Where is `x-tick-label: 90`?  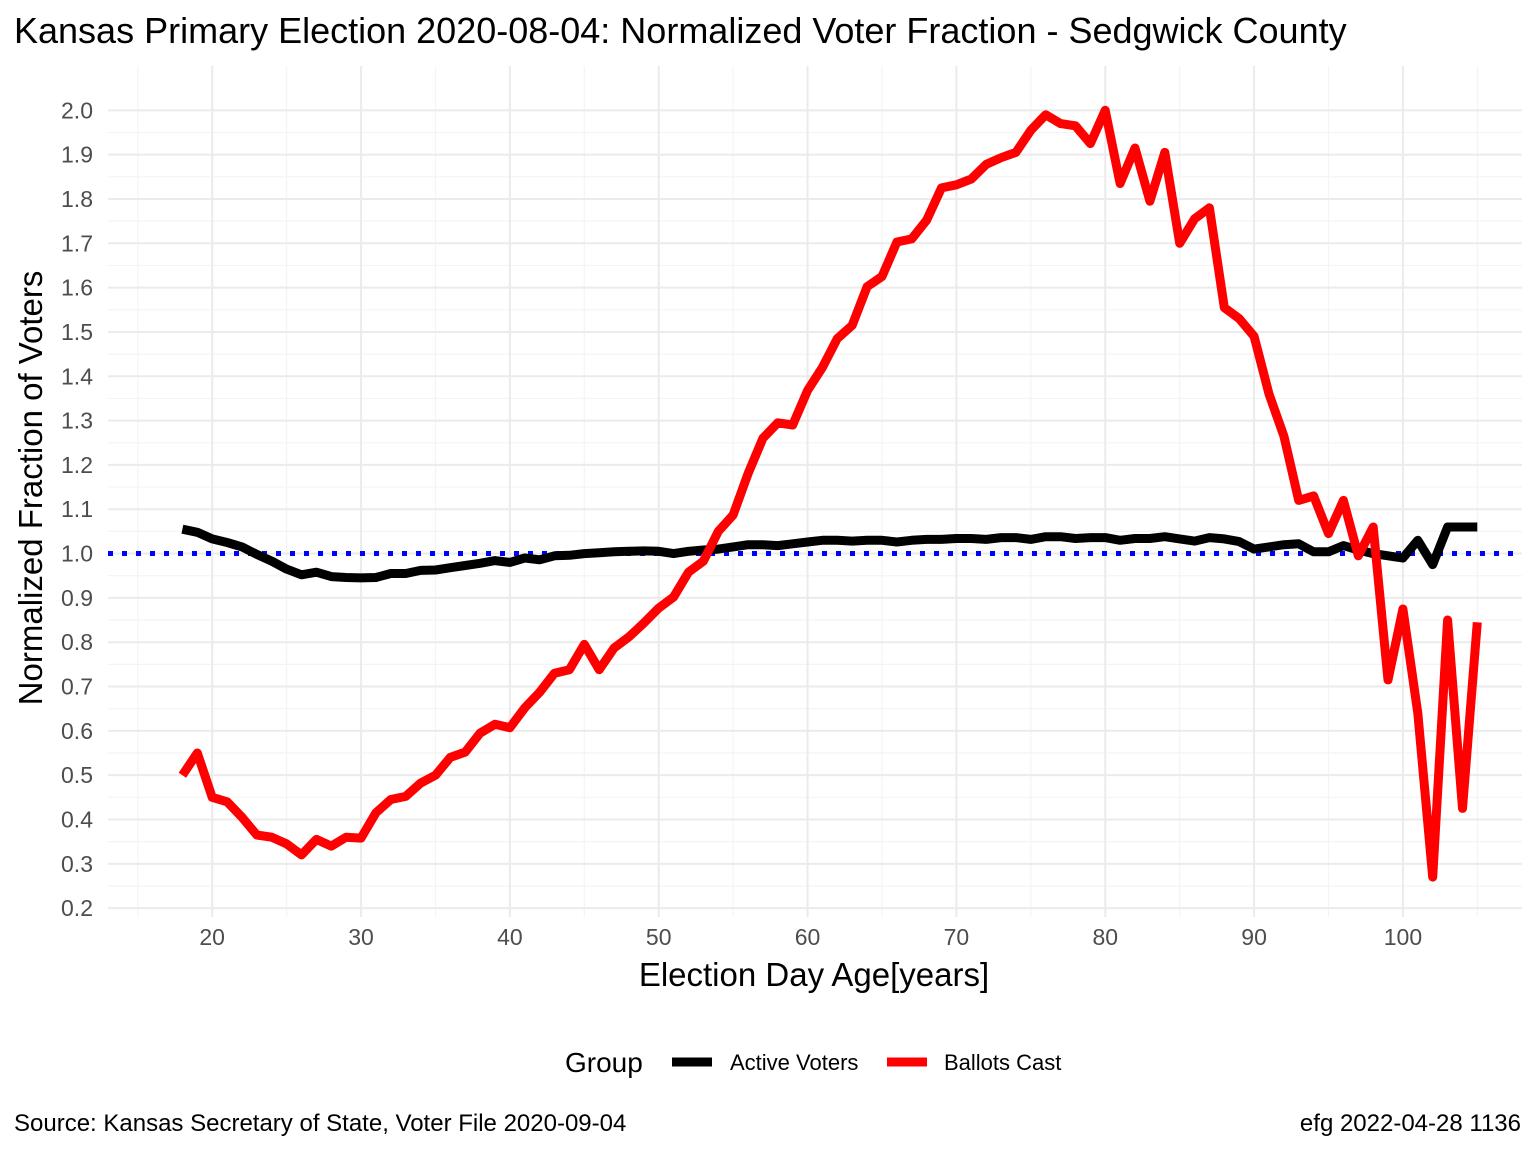
x-tick-label: 90 is located at coordinates (1254, 937).